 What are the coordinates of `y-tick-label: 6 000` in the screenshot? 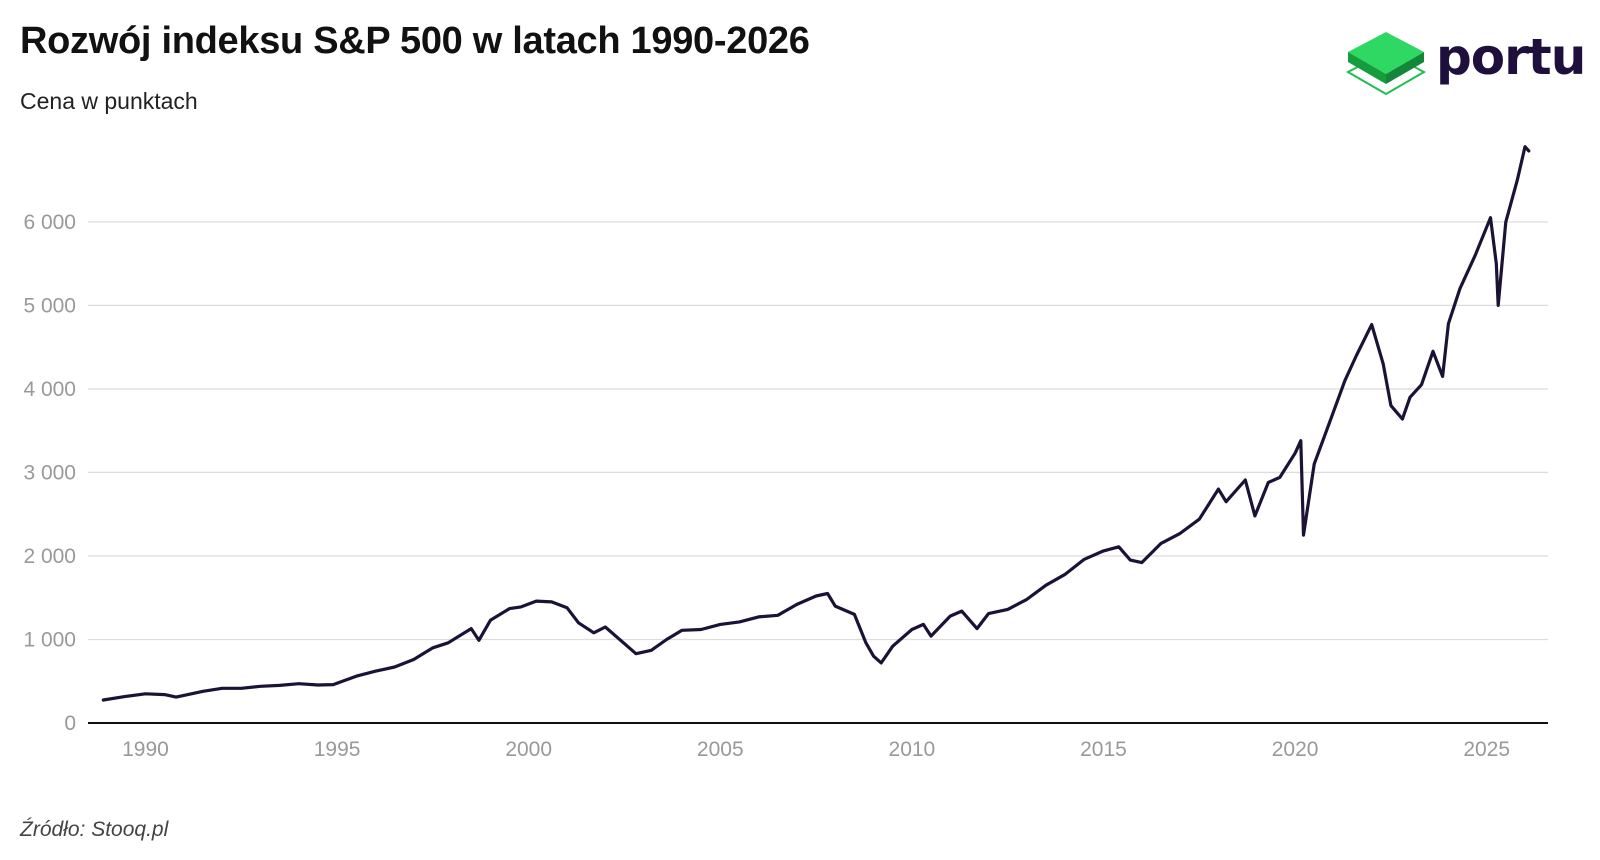 It's located at (49, 222).